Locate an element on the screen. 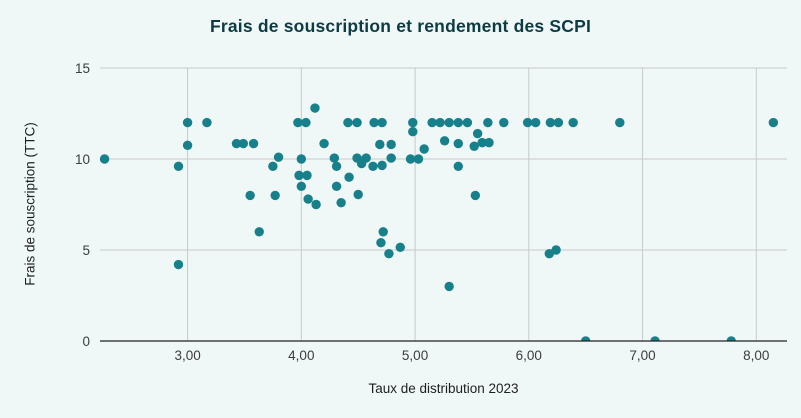  x-tick-label: 8,00 is located at coordinates (756, 355).